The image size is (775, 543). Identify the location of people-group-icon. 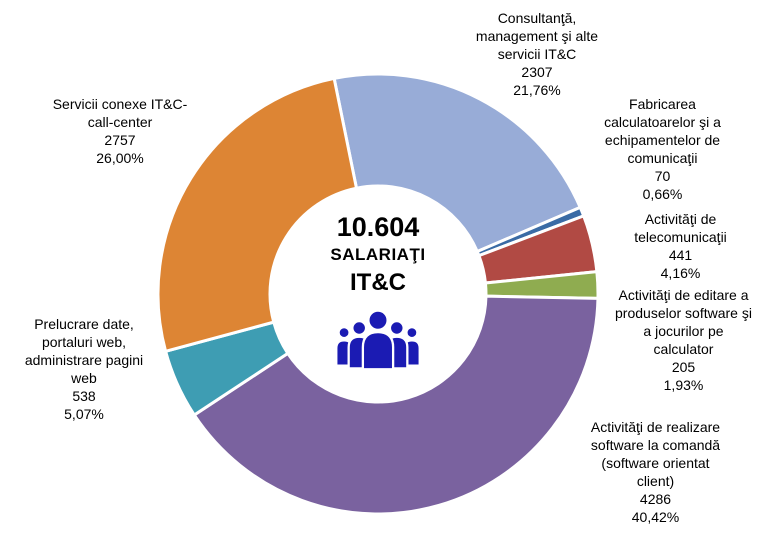
(378, 340).